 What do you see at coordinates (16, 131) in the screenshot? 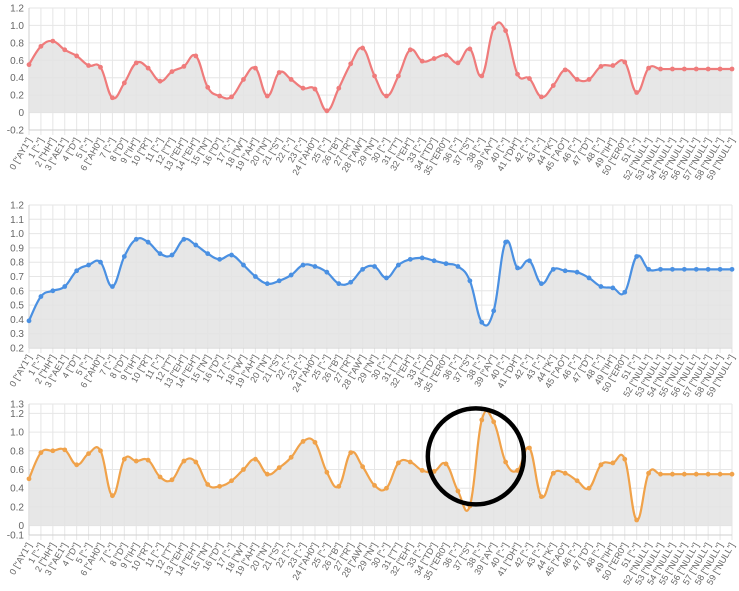
I see `y-tick-label: -0.2` at bounding box center [16, 131].